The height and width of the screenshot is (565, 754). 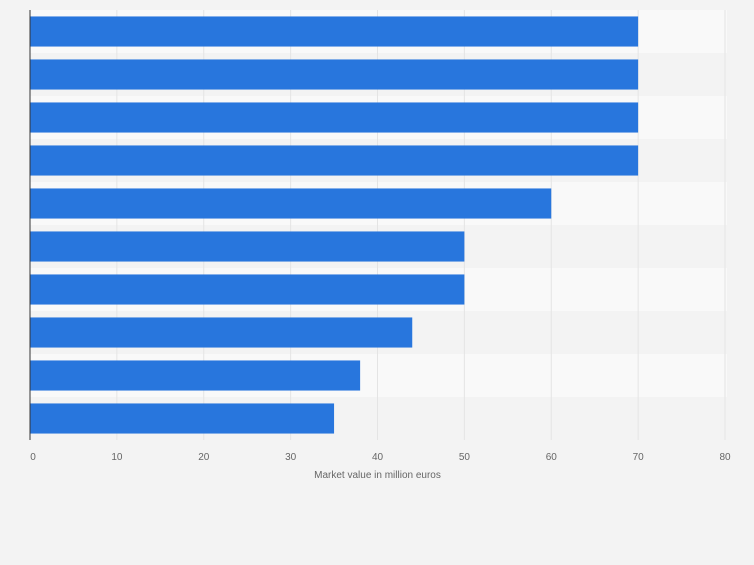 I want to click on x-tick-labels: 0 10 20 30 40 50 60 70 80, so click(x=380, y=457).